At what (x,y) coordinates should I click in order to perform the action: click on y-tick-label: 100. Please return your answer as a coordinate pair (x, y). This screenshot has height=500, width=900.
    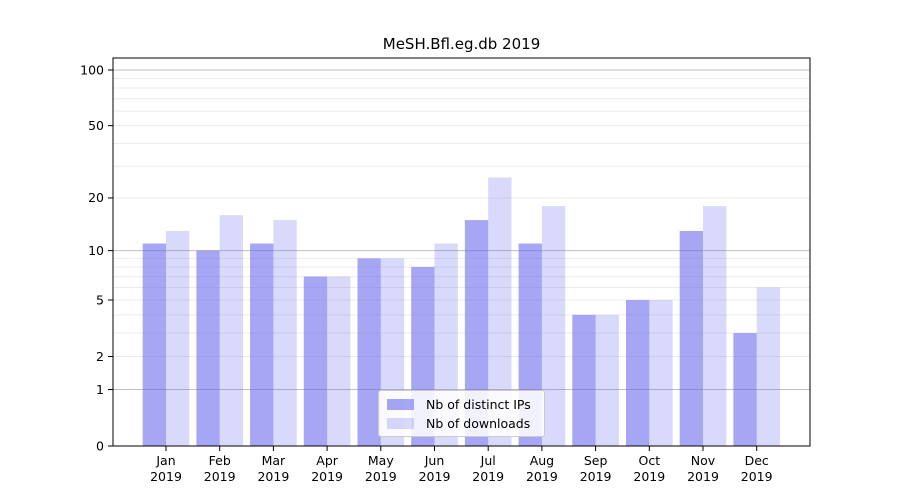
    Looking at the image, I should click on (92, 69).